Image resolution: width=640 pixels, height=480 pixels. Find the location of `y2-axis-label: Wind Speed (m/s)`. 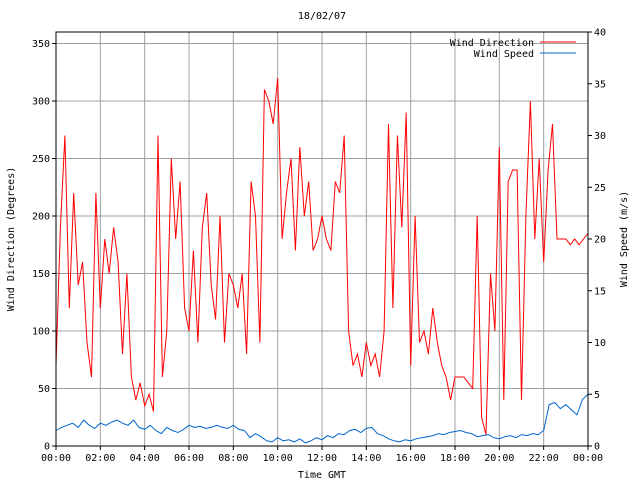

y2-axis-label: Wind Speed (m/s) is located at coordinates (624, 239).